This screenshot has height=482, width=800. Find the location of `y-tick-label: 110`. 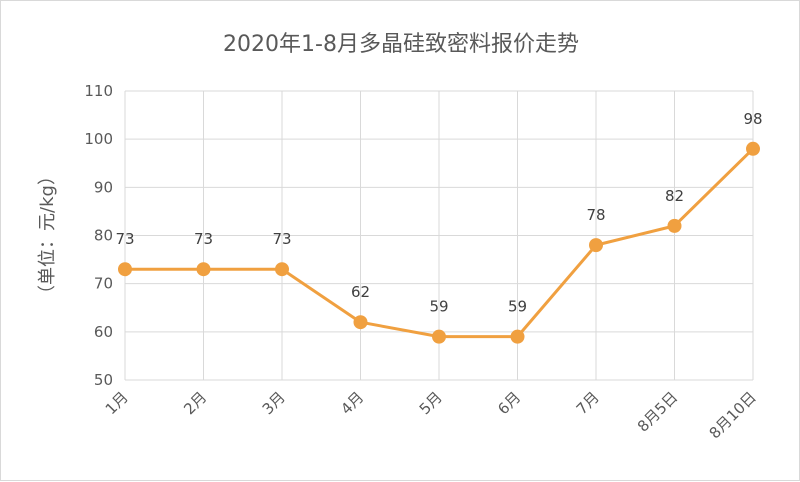

y-tick-label: 110 is located at coordinates (98, 91).